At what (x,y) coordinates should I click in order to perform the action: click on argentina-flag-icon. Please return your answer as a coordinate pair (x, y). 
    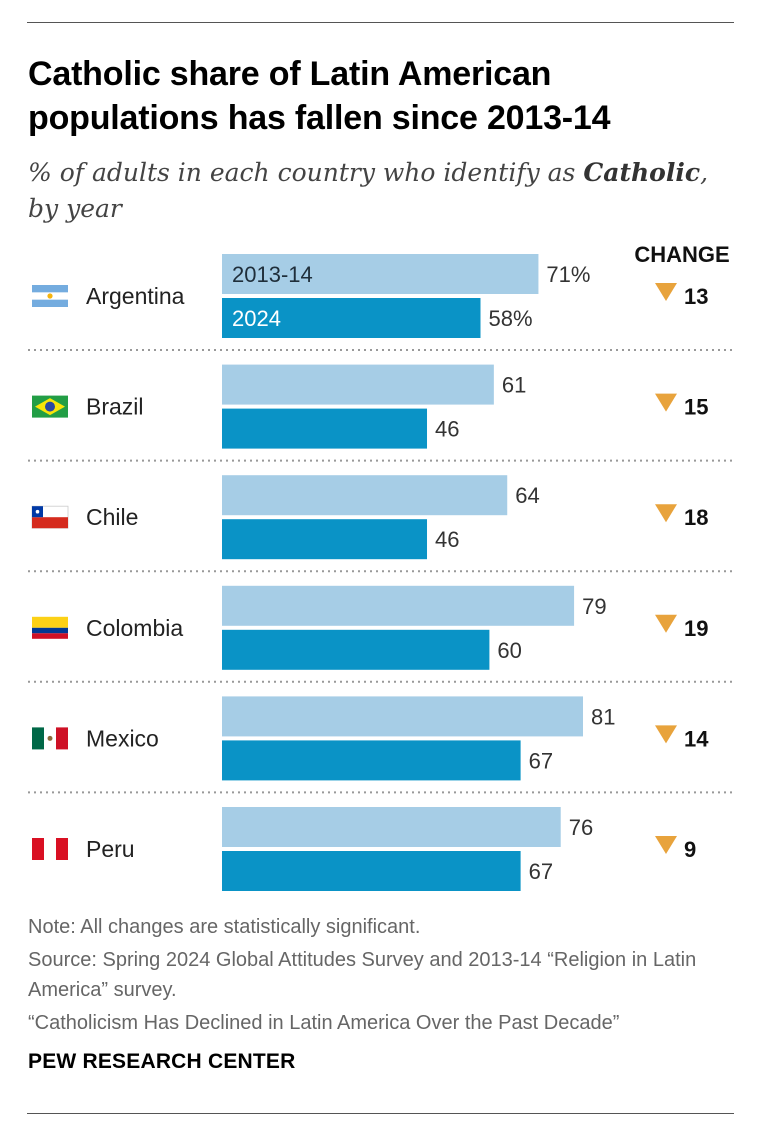
    Looking at the image, I should click on (50, 296).